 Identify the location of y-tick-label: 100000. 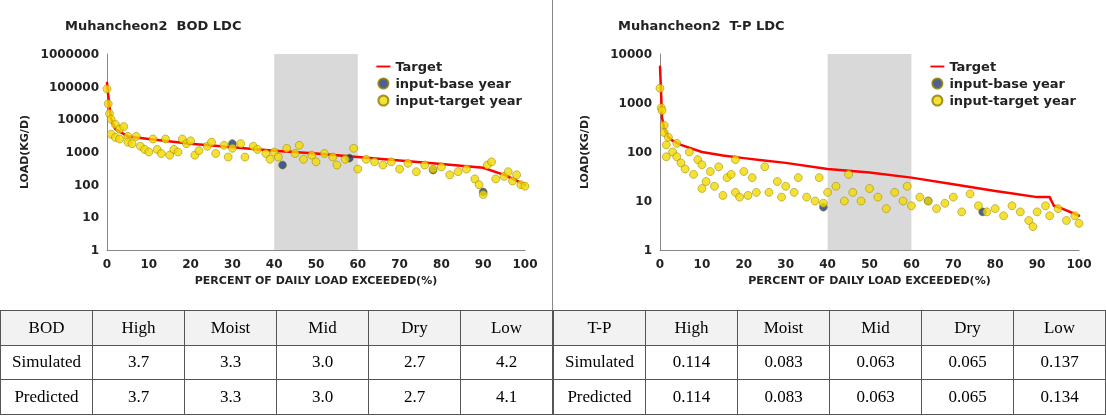
(73, 86).